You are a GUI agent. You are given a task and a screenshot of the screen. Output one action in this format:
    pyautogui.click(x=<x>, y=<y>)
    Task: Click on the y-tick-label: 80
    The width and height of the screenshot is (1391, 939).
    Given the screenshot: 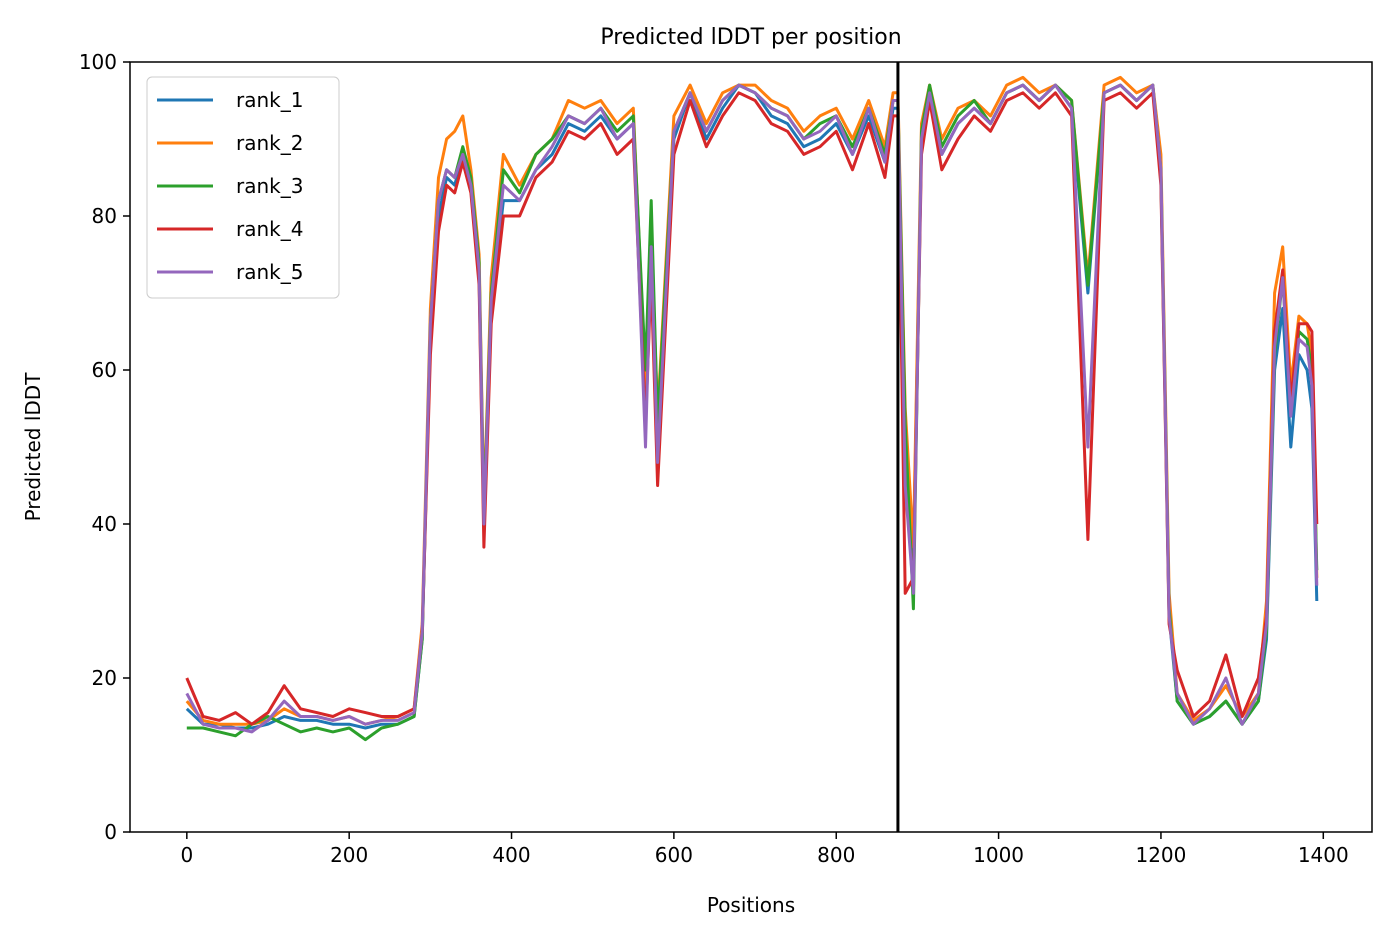 What is the action you would take?
    pyautogui.click(x=104, y=216)
    